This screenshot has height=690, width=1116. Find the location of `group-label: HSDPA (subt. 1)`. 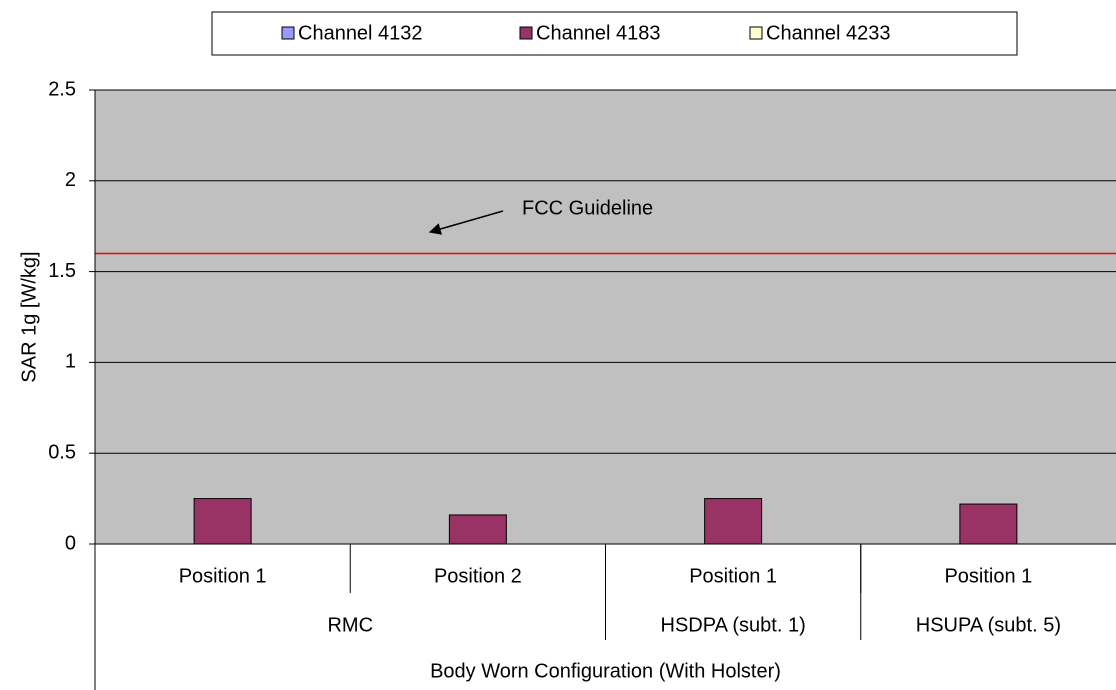

group-label: HSDPA (subt. 1) is located at coordinates (733, 625).